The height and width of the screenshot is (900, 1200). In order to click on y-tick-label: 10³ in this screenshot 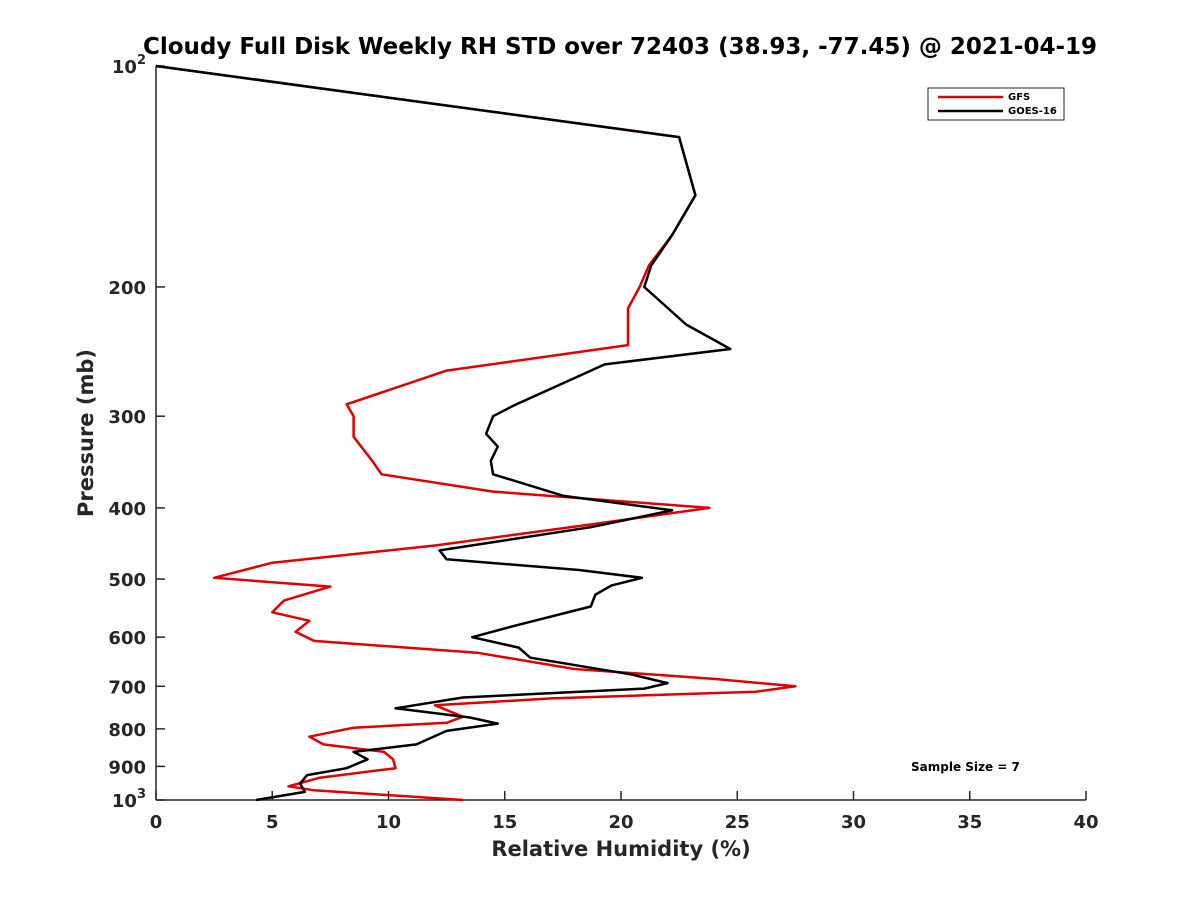, I will do `click(129, 799)`.